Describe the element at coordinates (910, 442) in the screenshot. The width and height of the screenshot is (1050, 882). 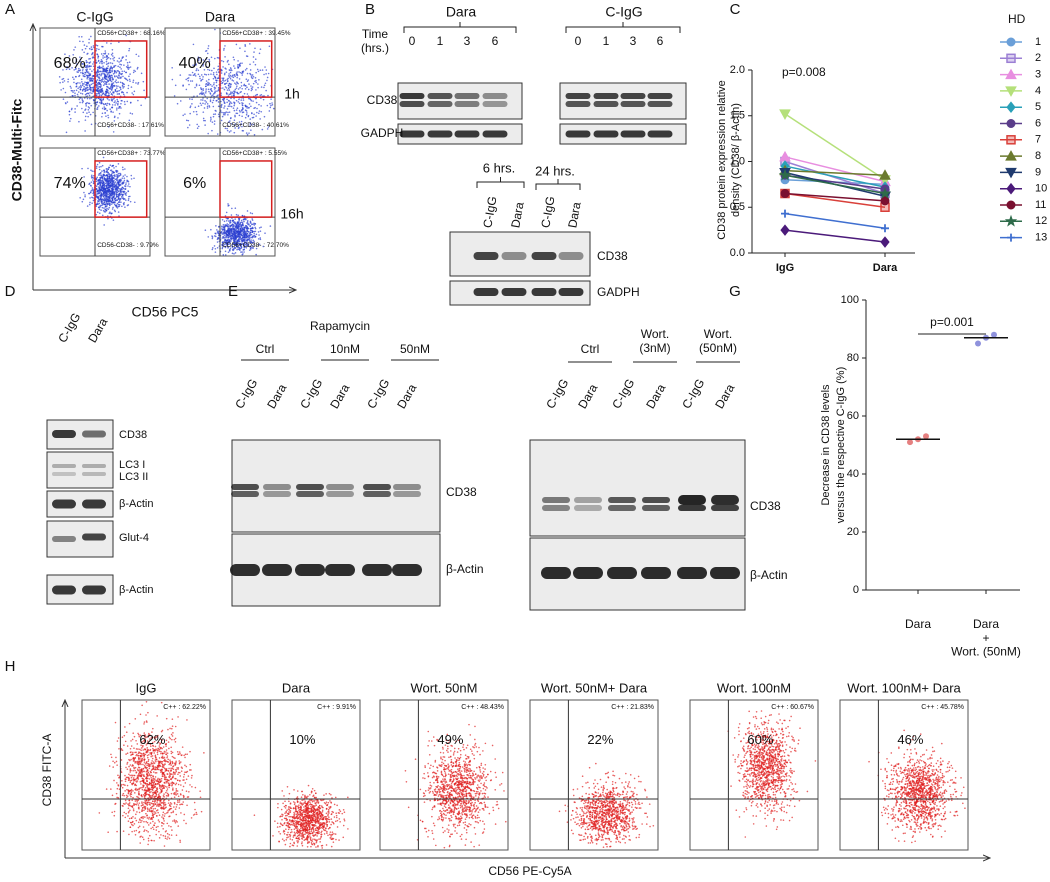
I see `point` at that location.